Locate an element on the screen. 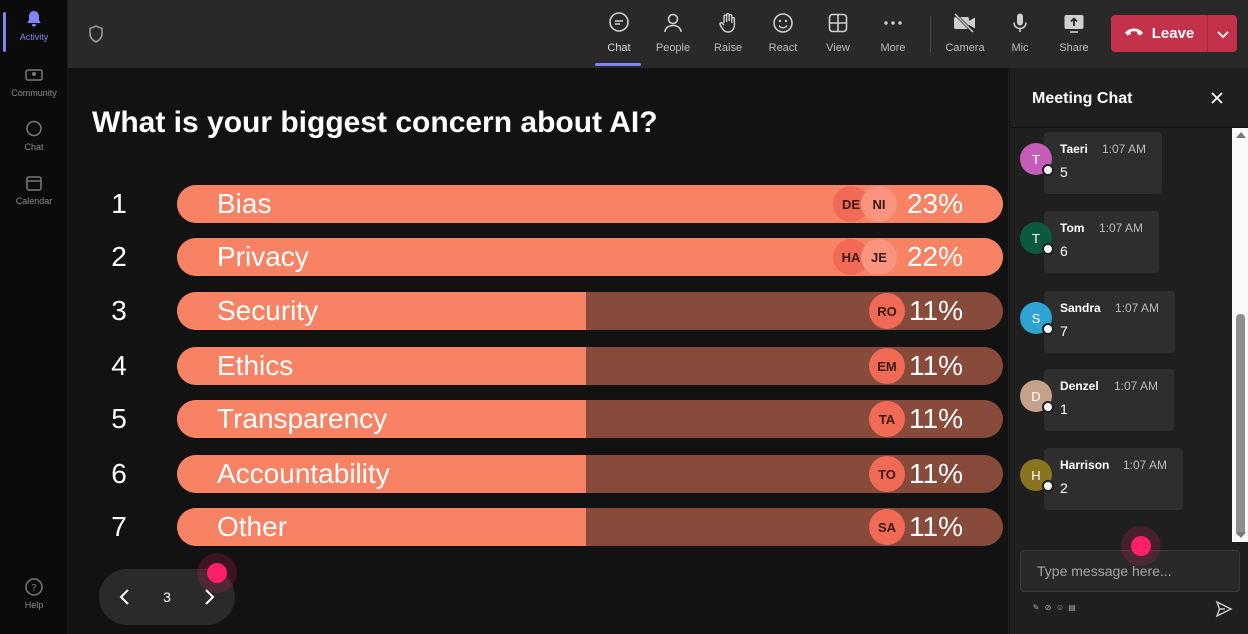 This screenshot has height=634, width=1248. rail-label-help: Help is located at coordinates (34, 605).